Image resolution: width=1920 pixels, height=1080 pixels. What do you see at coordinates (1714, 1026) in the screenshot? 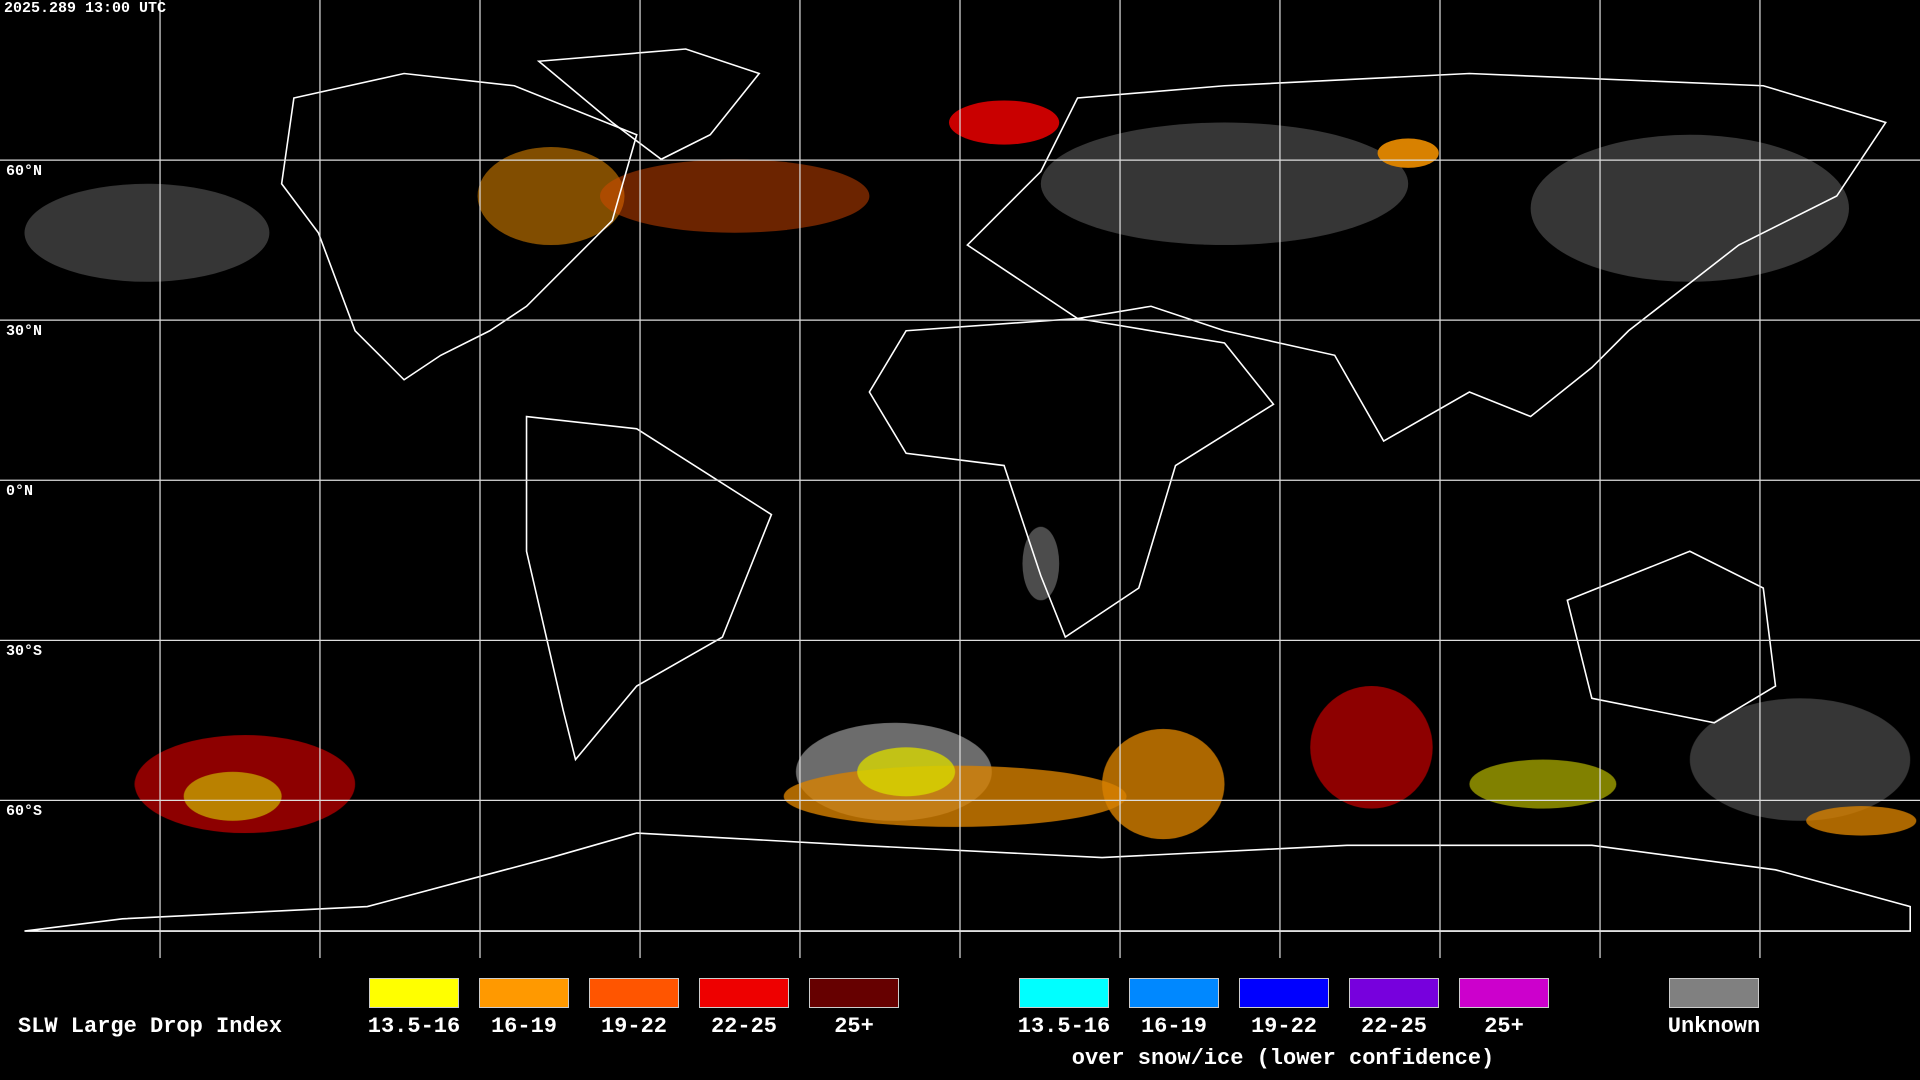
I see `legend-label: Unknown` at bounding box center [1714, 1026].